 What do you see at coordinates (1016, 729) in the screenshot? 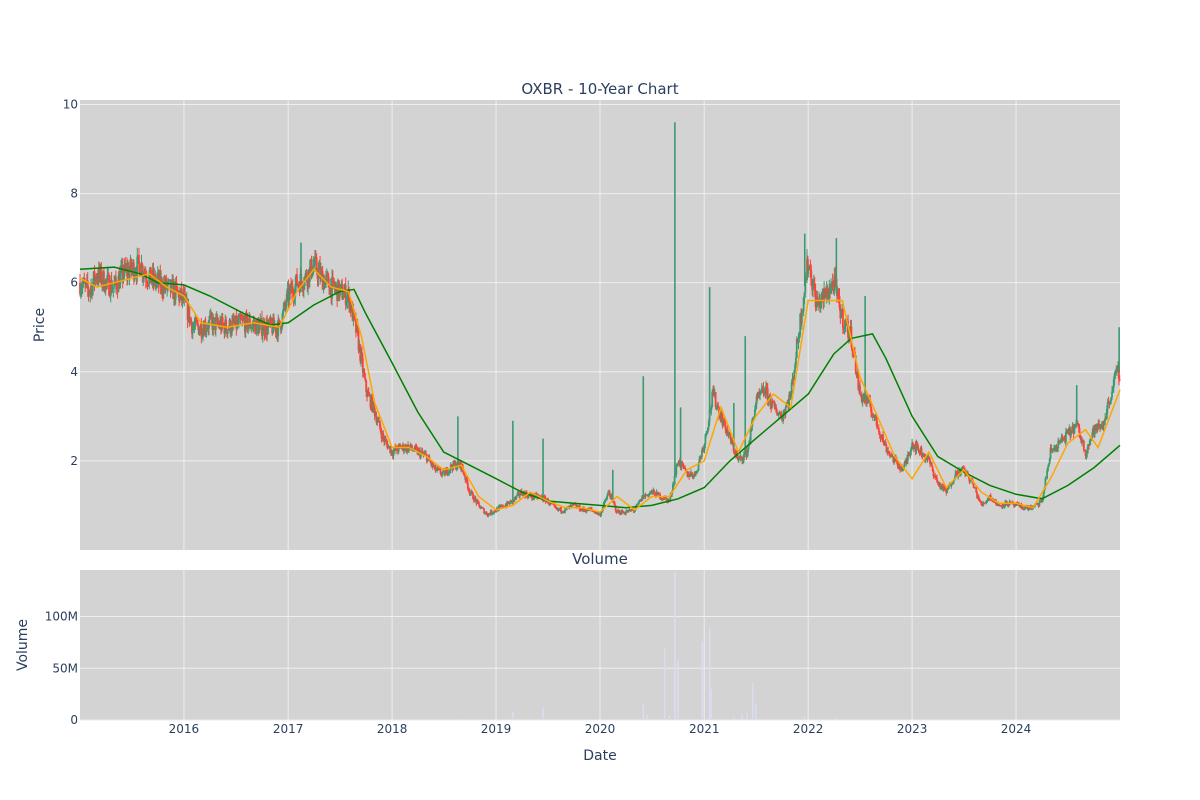
I see `x-tick-label: 2024` at bounding box center [1016, 729].